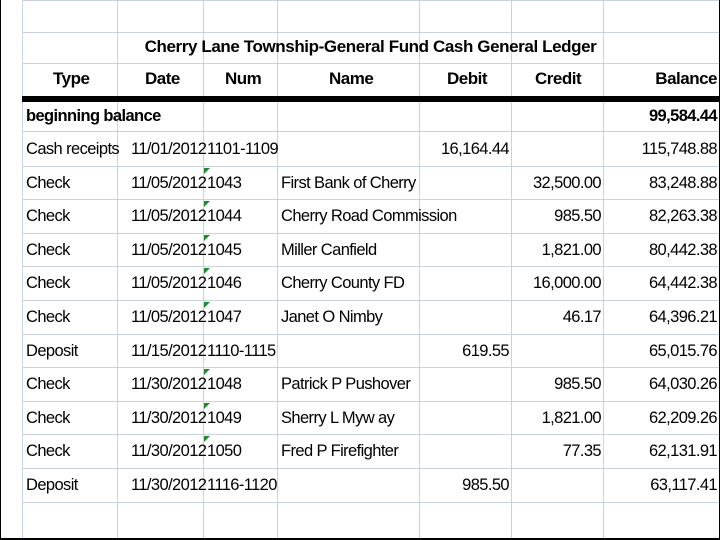 This screenshot has width=720, height=540. What do you see at coordinates (242, 485) in the screenshot?
I see `cell-num: 1116-1120` at bounding box center [242, 485].